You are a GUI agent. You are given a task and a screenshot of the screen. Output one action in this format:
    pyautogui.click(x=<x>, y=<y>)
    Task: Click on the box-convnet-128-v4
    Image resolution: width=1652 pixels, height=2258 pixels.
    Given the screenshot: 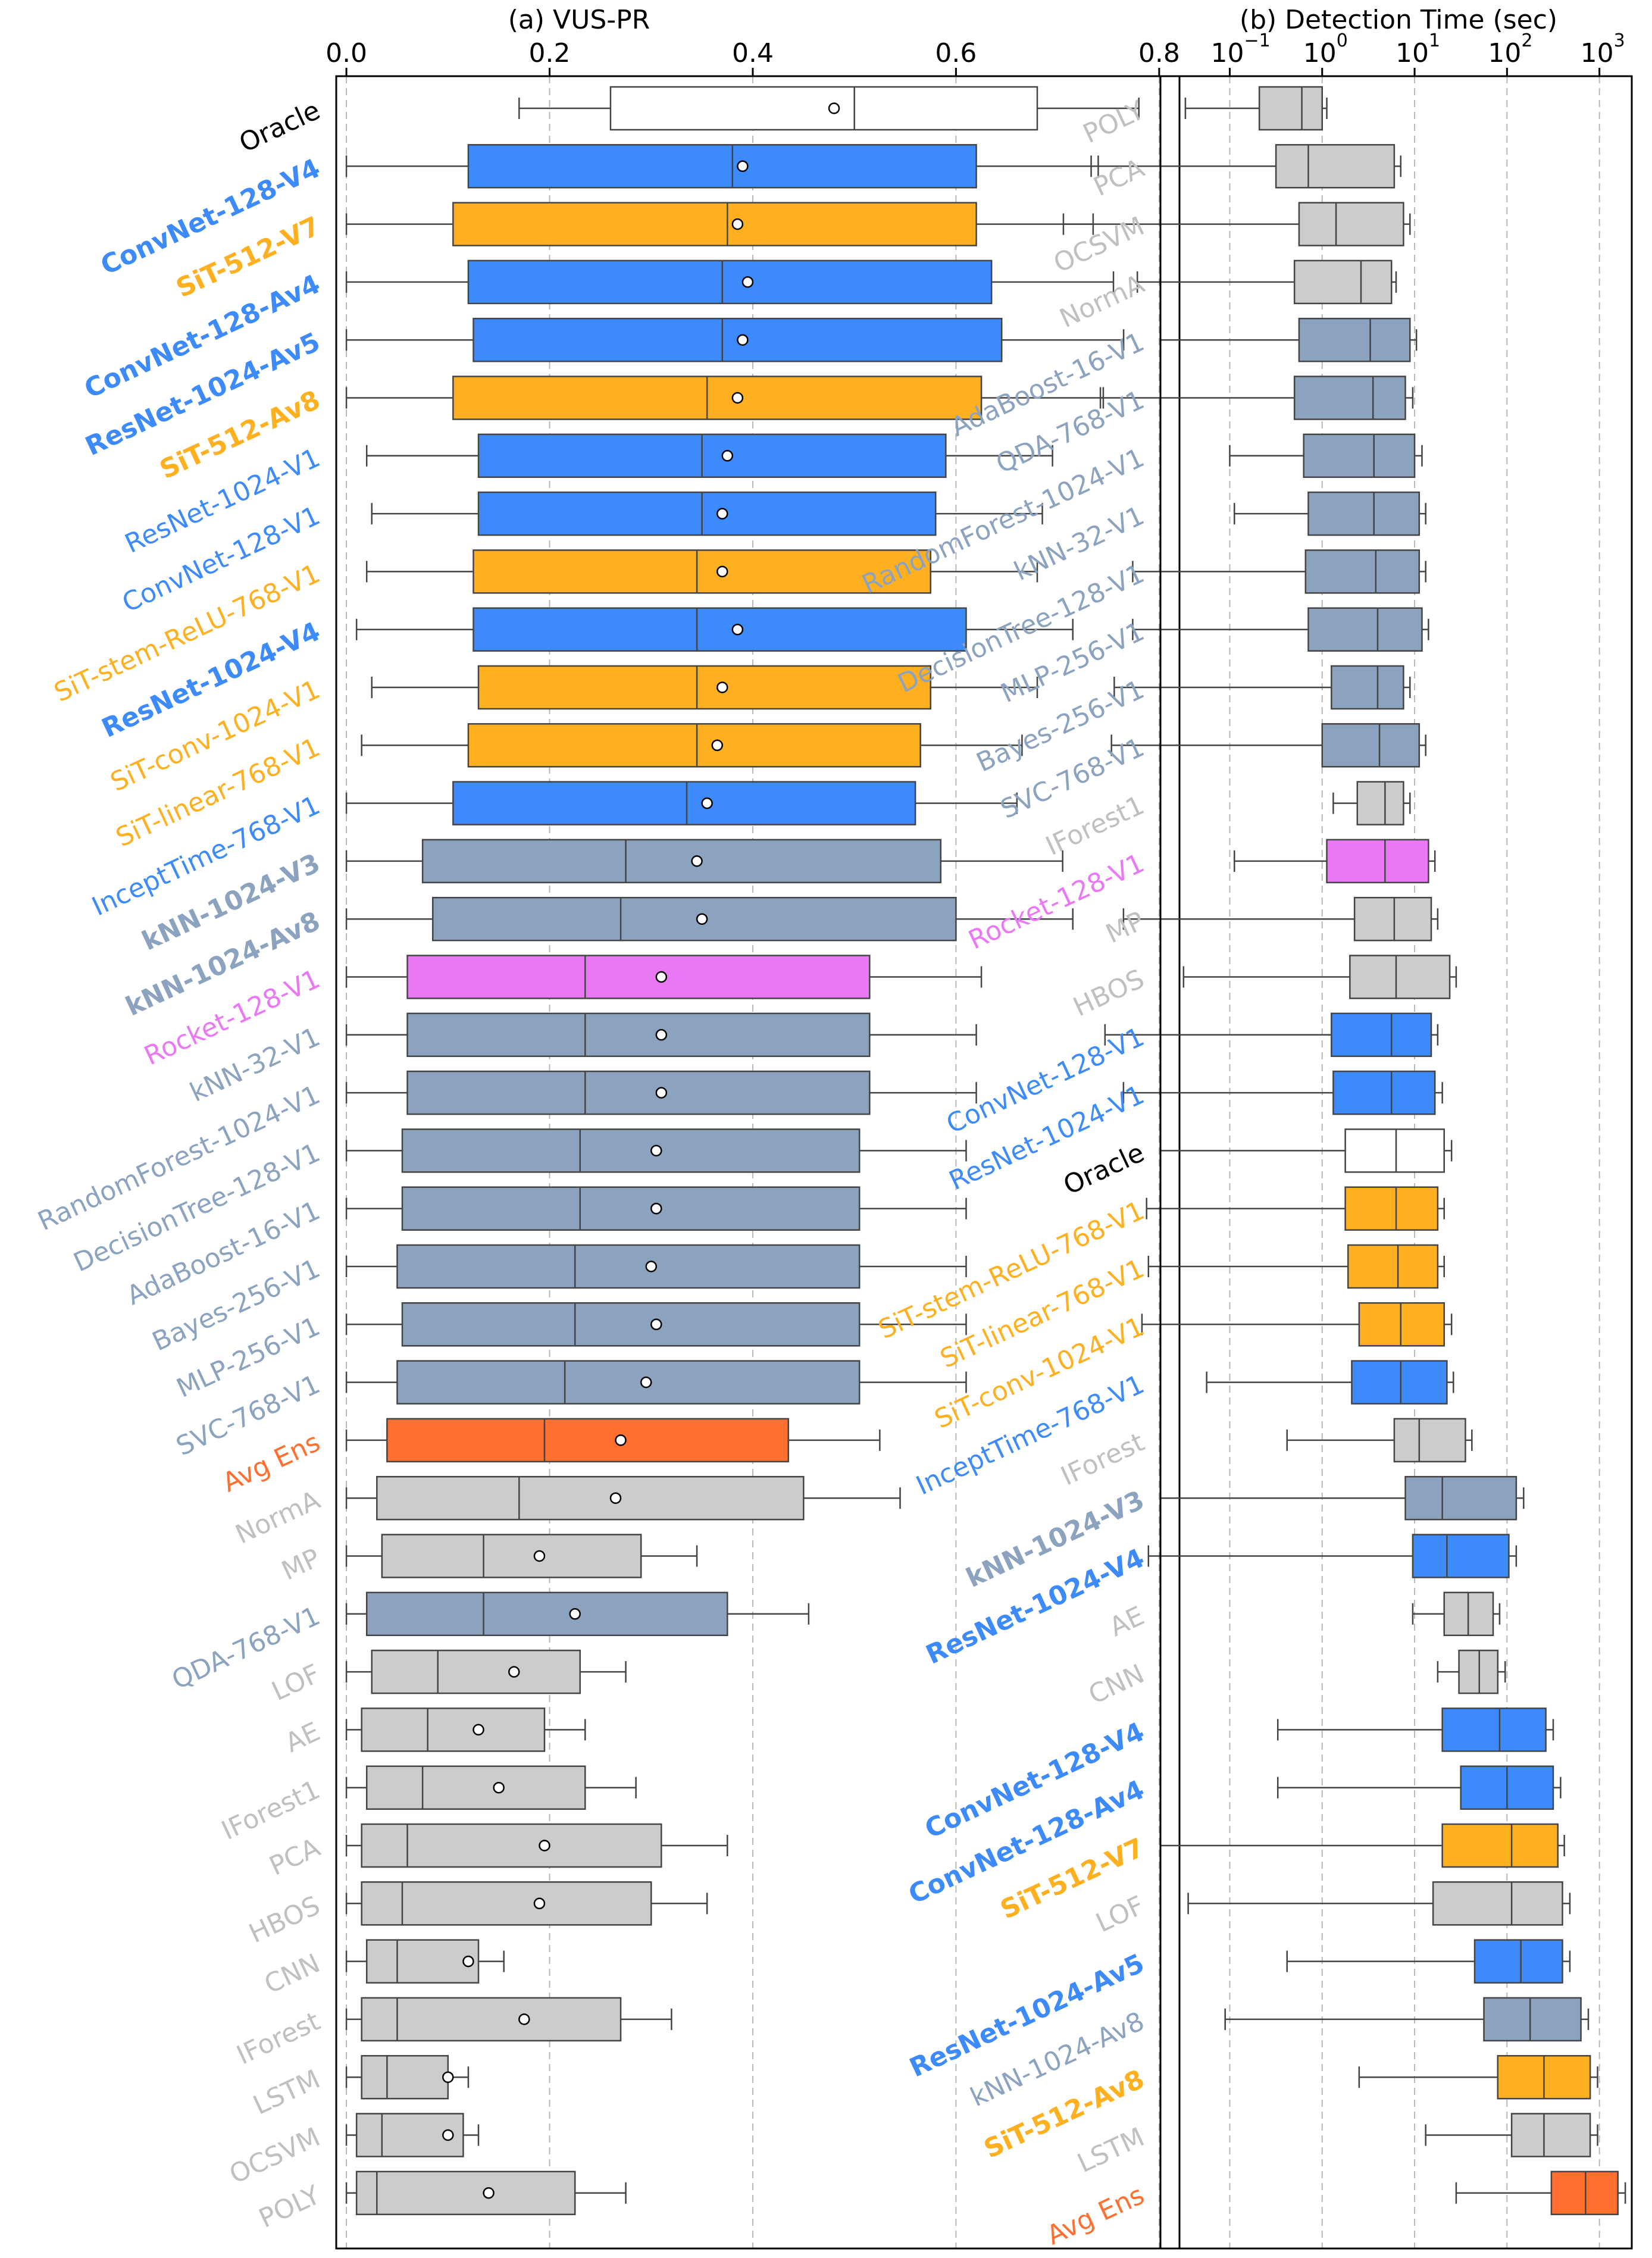 What is the action you would take?
    pyautogui.click(x=1415, y=1729)
    